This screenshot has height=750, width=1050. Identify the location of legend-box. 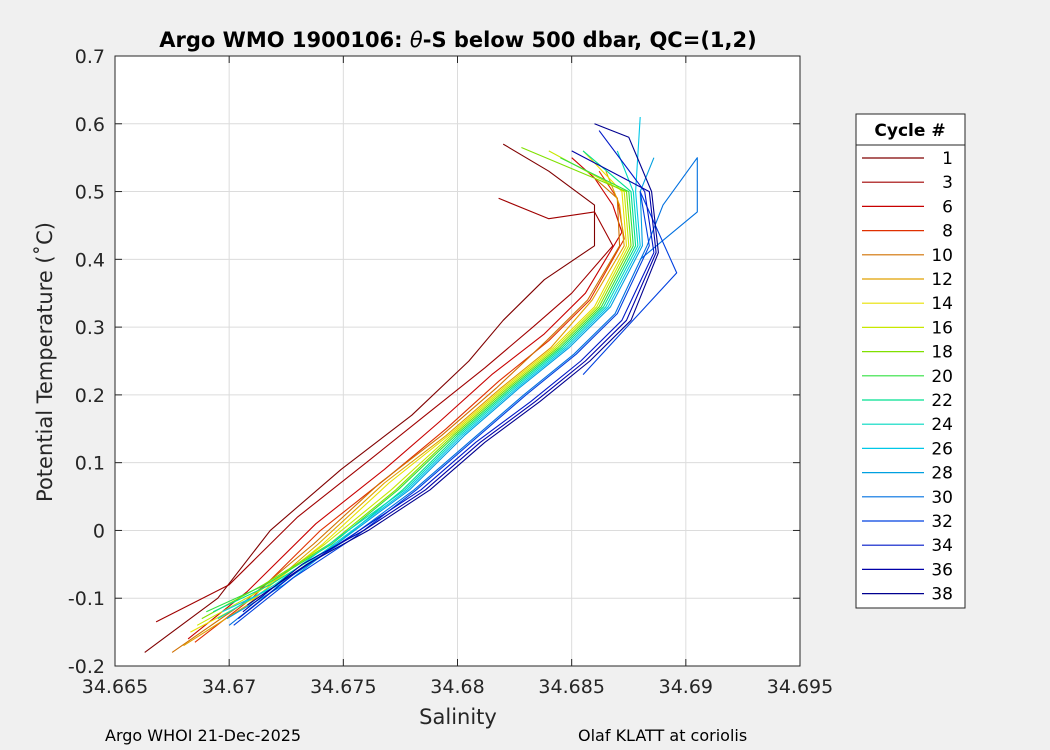
(910, 361).